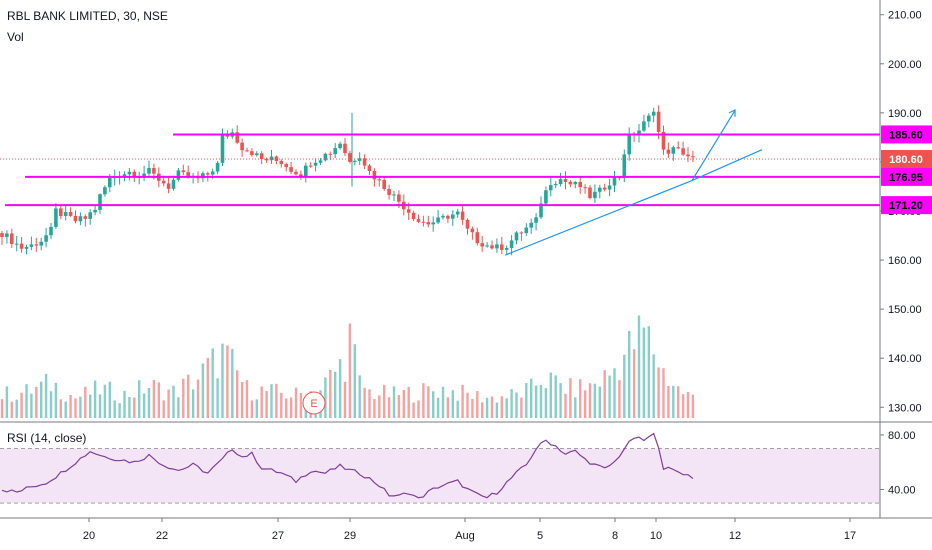 This screenshot has height=550, width=932. I want to click on price-label: 185.60, so click(906, 135).